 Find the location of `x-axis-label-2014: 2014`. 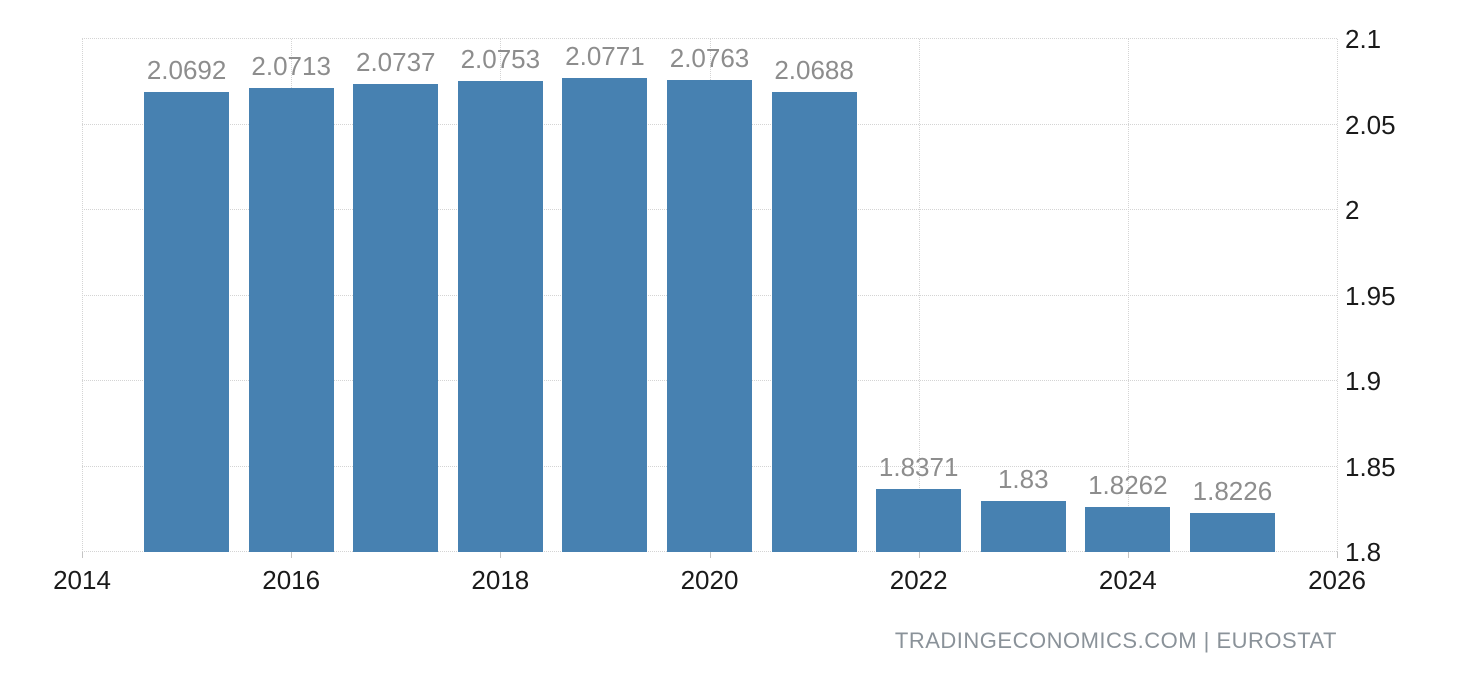

x-axis-label-2014: 2014 is located at coordinates (82, 580).